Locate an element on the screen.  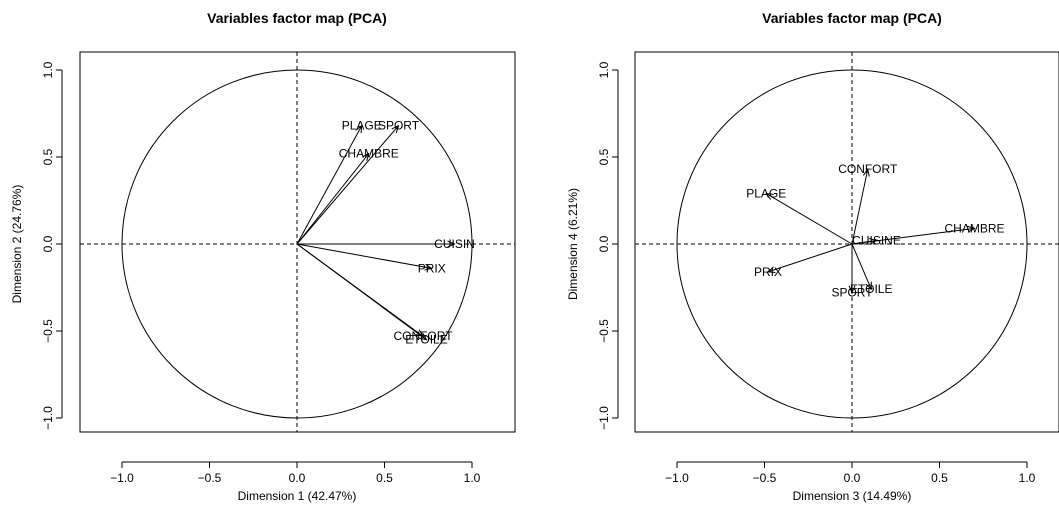
variable-label-cuisine: CUISINE is located at coordinates (876, 241).